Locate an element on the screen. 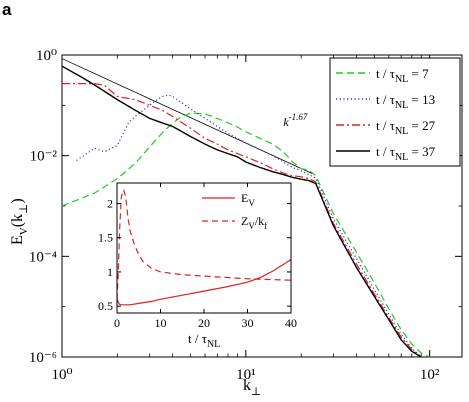 Image resolution: width=469 pixels, height=402 pixels. inset-legend: EV ZV/kf is located at coordinates (234, 211).